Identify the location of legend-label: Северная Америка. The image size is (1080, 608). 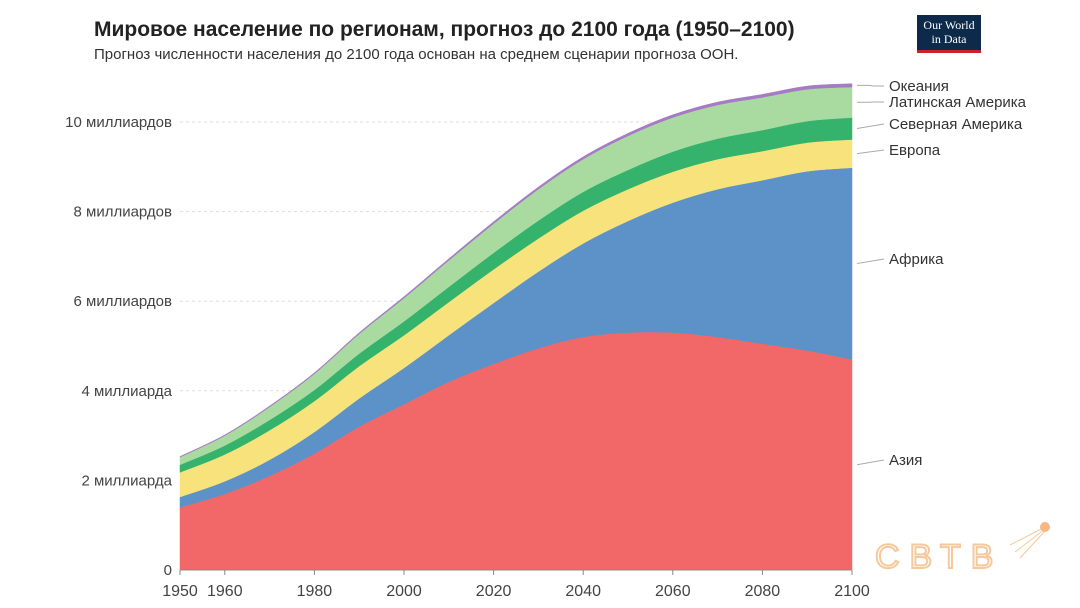
(956, 124).